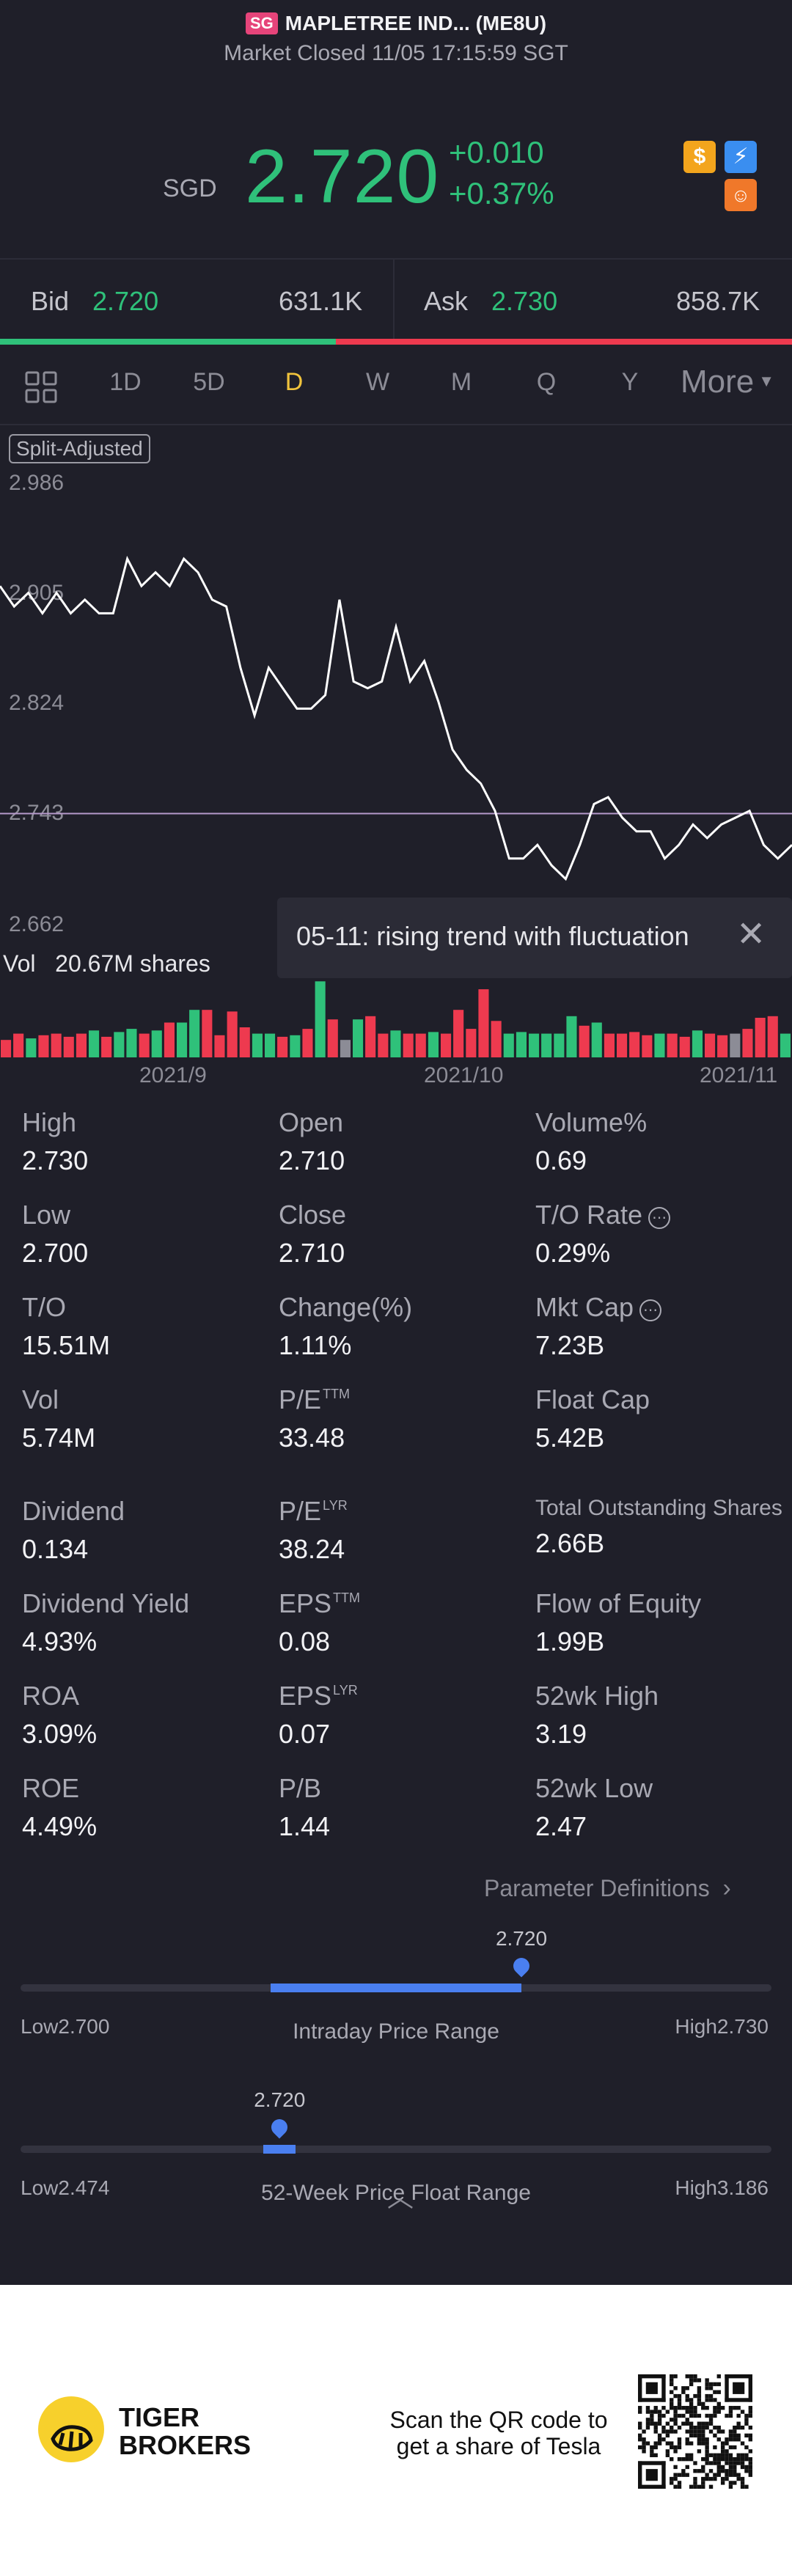 The image size is (792, 2576). Describe the element at coordinates (279, 2149) in the screenshot. I see `week52-range-fill` at that location.